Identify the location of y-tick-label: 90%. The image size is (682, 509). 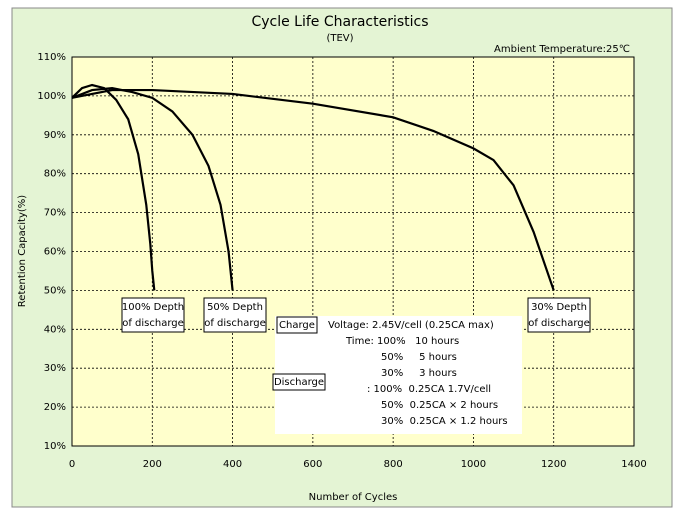
(55, 135).